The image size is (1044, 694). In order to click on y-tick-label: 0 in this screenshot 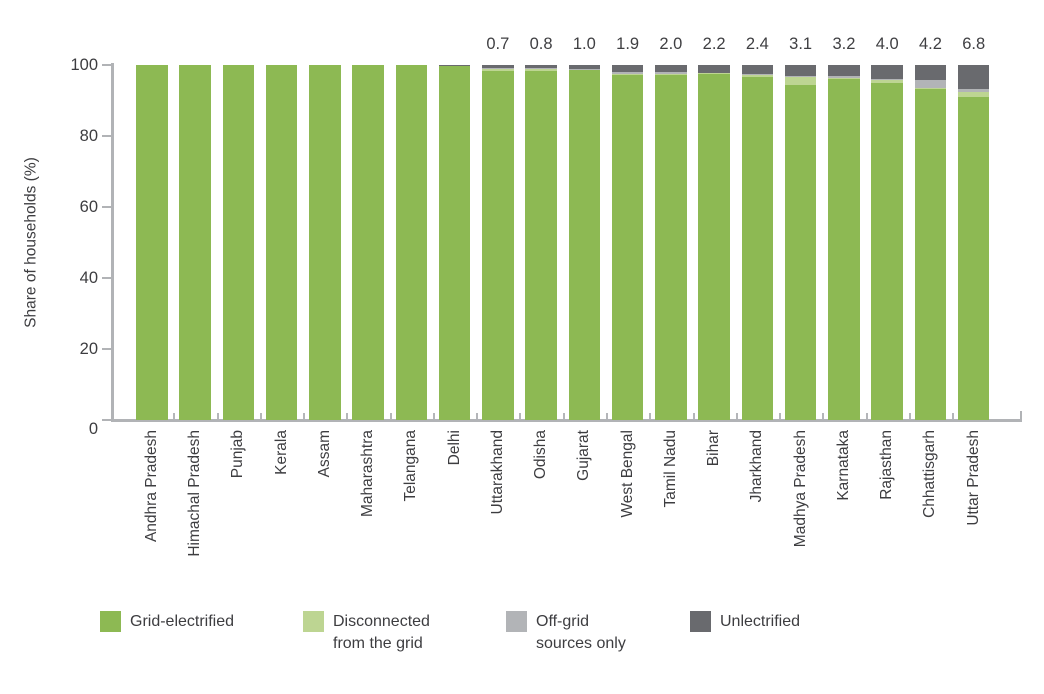, I will do `click(93, 429)`.